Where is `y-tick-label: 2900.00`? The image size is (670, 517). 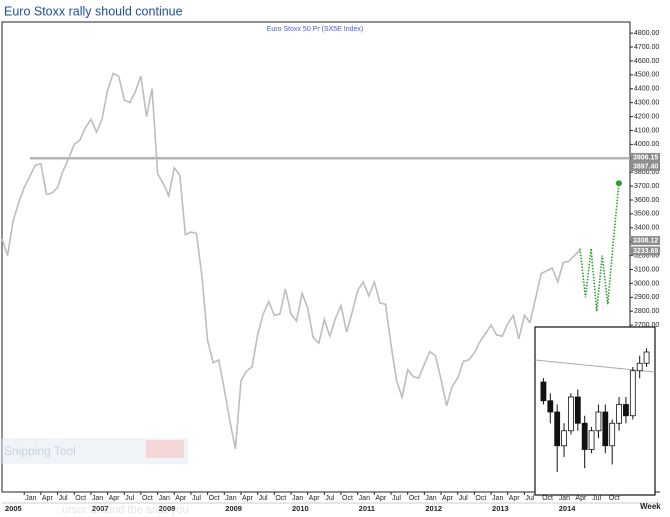
y-tick-label: 2900.00 is located at coordinates (646, 297).